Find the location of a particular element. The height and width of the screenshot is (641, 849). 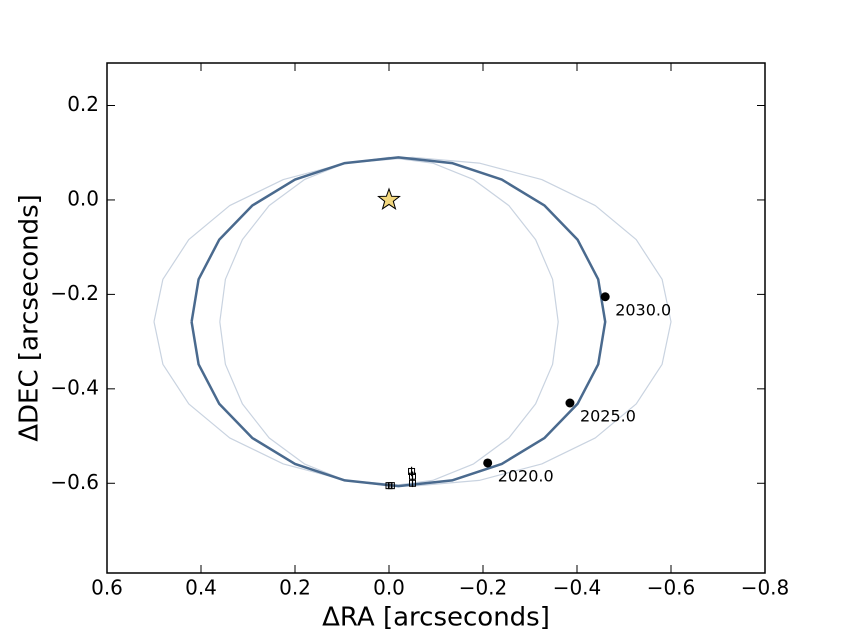

x-tick-label: −0.2 is located at coordinates (483, 588).